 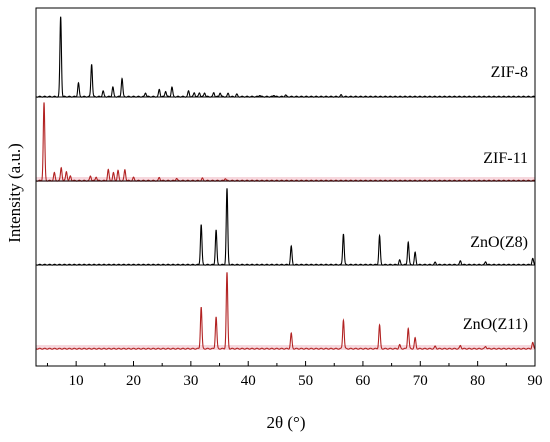 What do you see at coordinates (190, 381) in the screenshot?
I see `x-tick-label: 30` at bounding box center [190, 381].